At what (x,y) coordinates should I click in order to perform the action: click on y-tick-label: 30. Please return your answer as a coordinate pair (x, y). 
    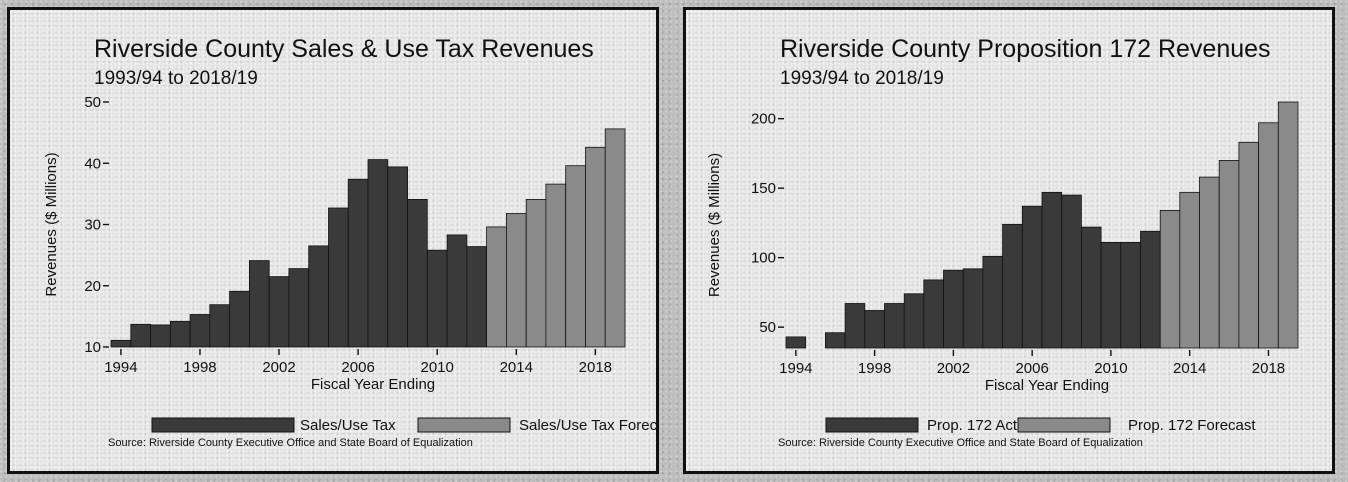
    Looking at the image, I should click on (92, 225).